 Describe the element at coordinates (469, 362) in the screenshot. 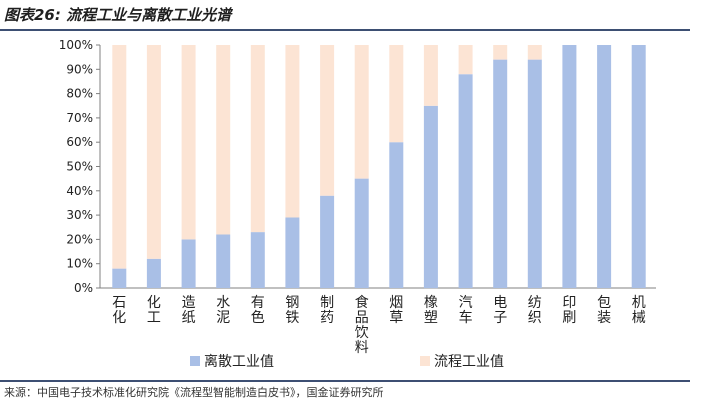

I see `legend-label: 流程工业值` at that location.